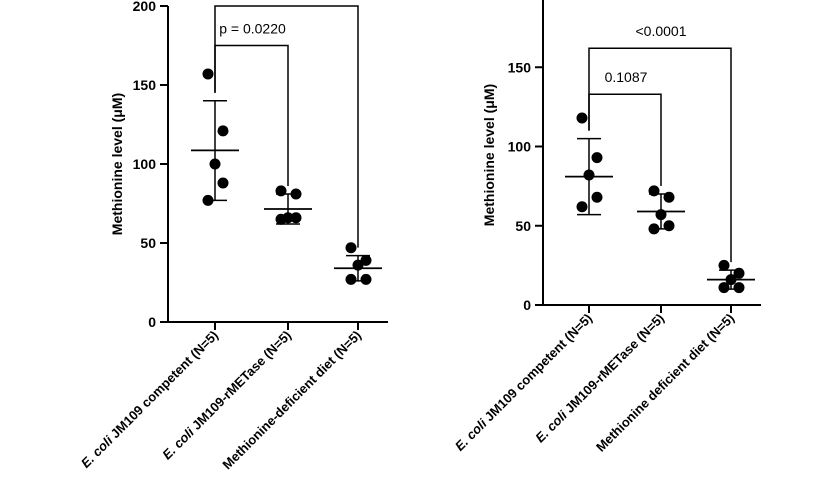 The image size is (840, 480). Describe the element at coordinates (527, 305) in the screenshot. I see `chart1-ytick-label: 0` at that location.